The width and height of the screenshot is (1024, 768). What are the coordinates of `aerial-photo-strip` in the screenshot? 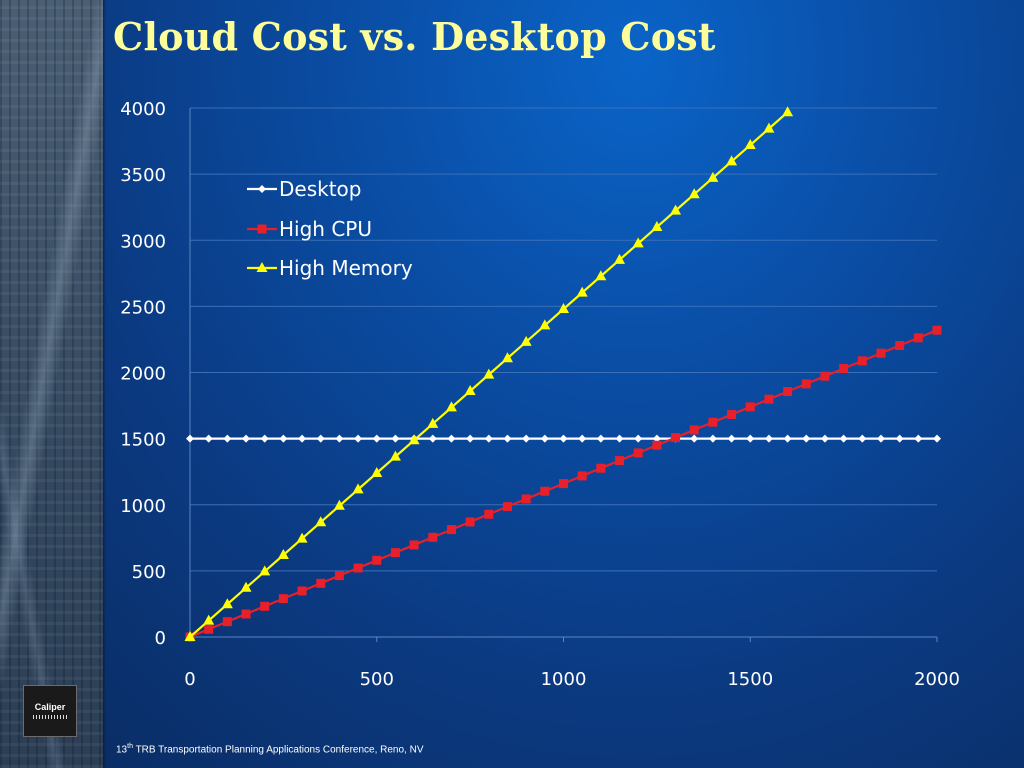 It's located at (51, 384).